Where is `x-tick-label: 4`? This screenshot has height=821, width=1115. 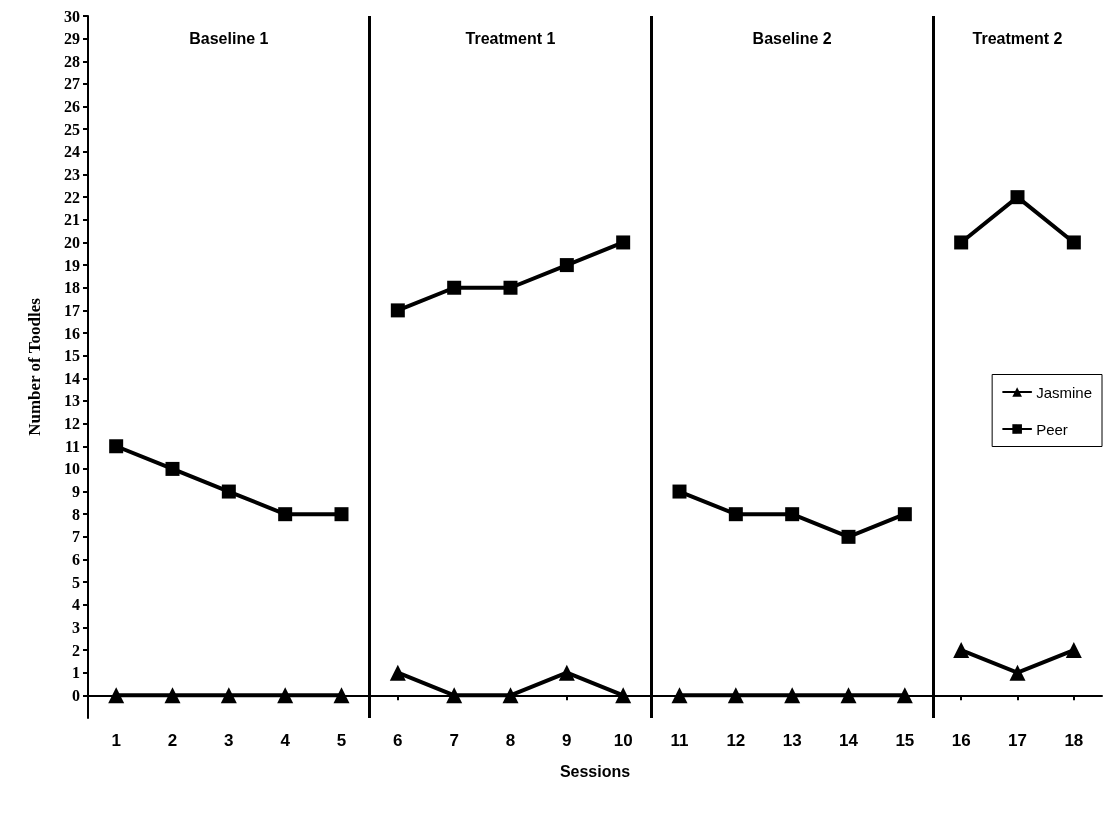
x-tick-label: 4 is located at coordinates (285, 740).